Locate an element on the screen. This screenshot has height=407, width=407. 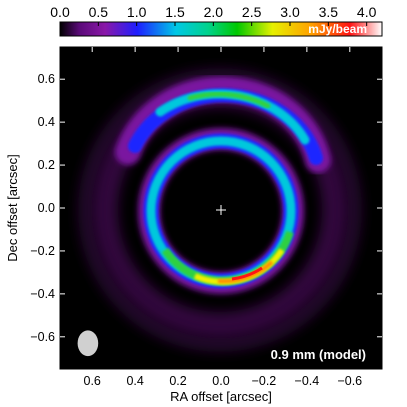
x-tick-label: −0.2 is located at coordinates (264, 381).